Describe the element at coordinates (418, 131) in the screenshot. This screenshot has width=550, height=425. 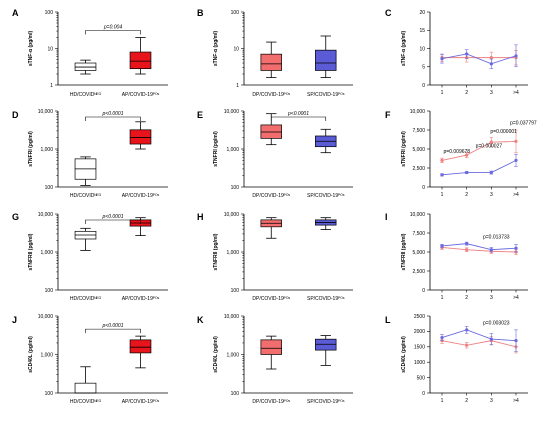
I see `y-tick-label: 7,500` at that location.